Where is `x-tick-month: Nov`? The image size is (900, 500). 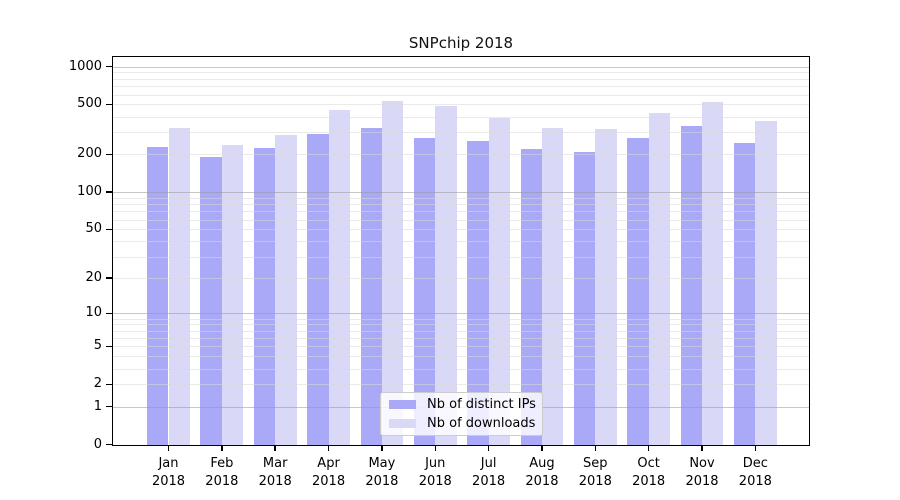
x-tick-month: Nov is located at coordinates (702, 463).